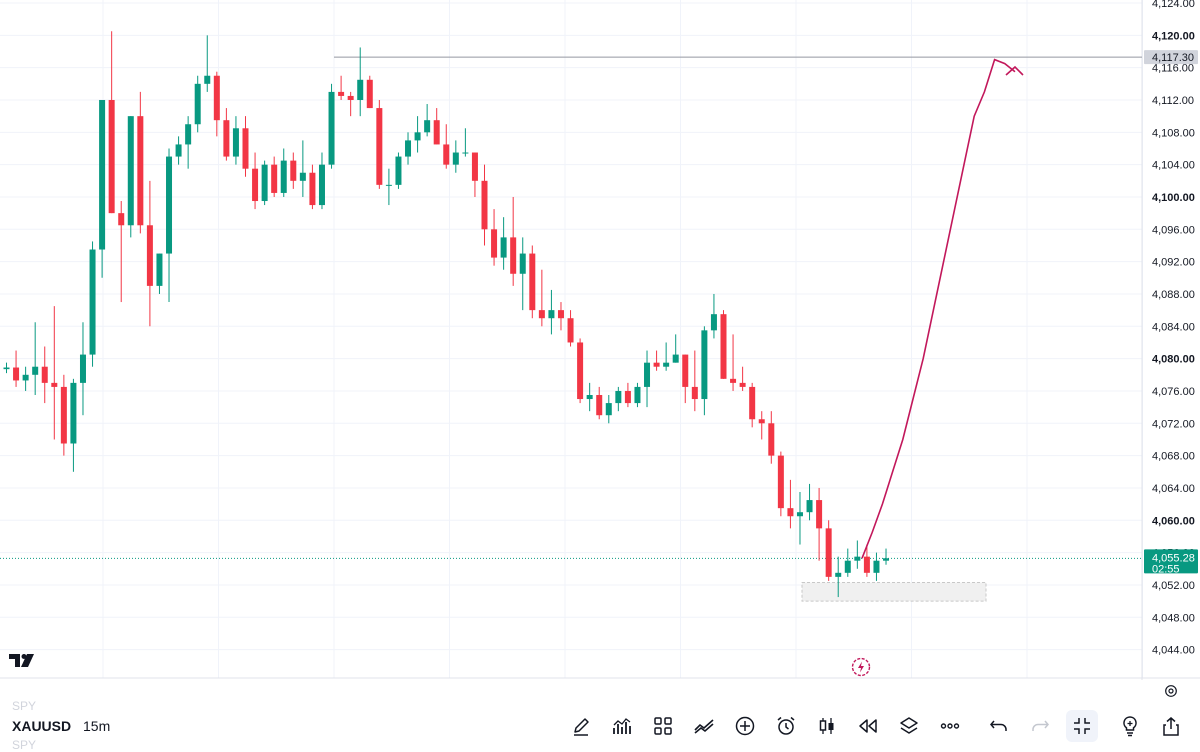  Describe the element at coordinates (1173, 360) in the screenshot. I see `y-axis-tick-label: 4,080.00` at that location.